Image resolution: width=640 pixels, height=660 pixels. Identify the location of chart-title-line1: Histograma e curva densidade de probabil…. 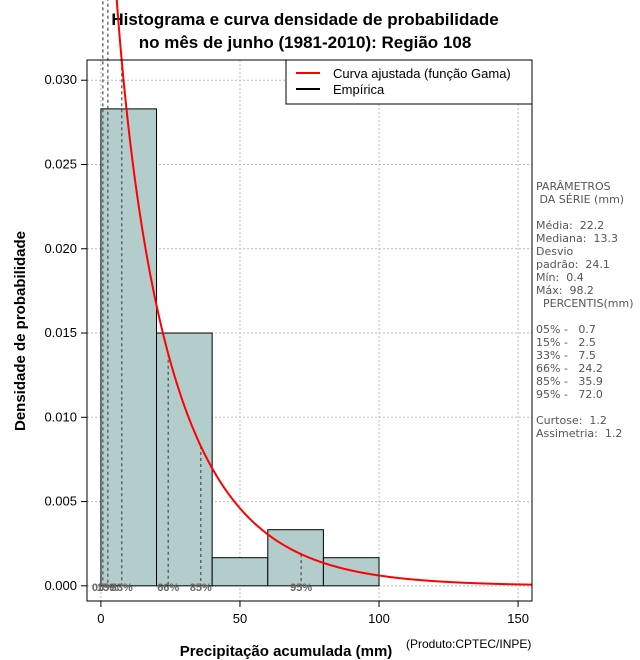
(304, 19).